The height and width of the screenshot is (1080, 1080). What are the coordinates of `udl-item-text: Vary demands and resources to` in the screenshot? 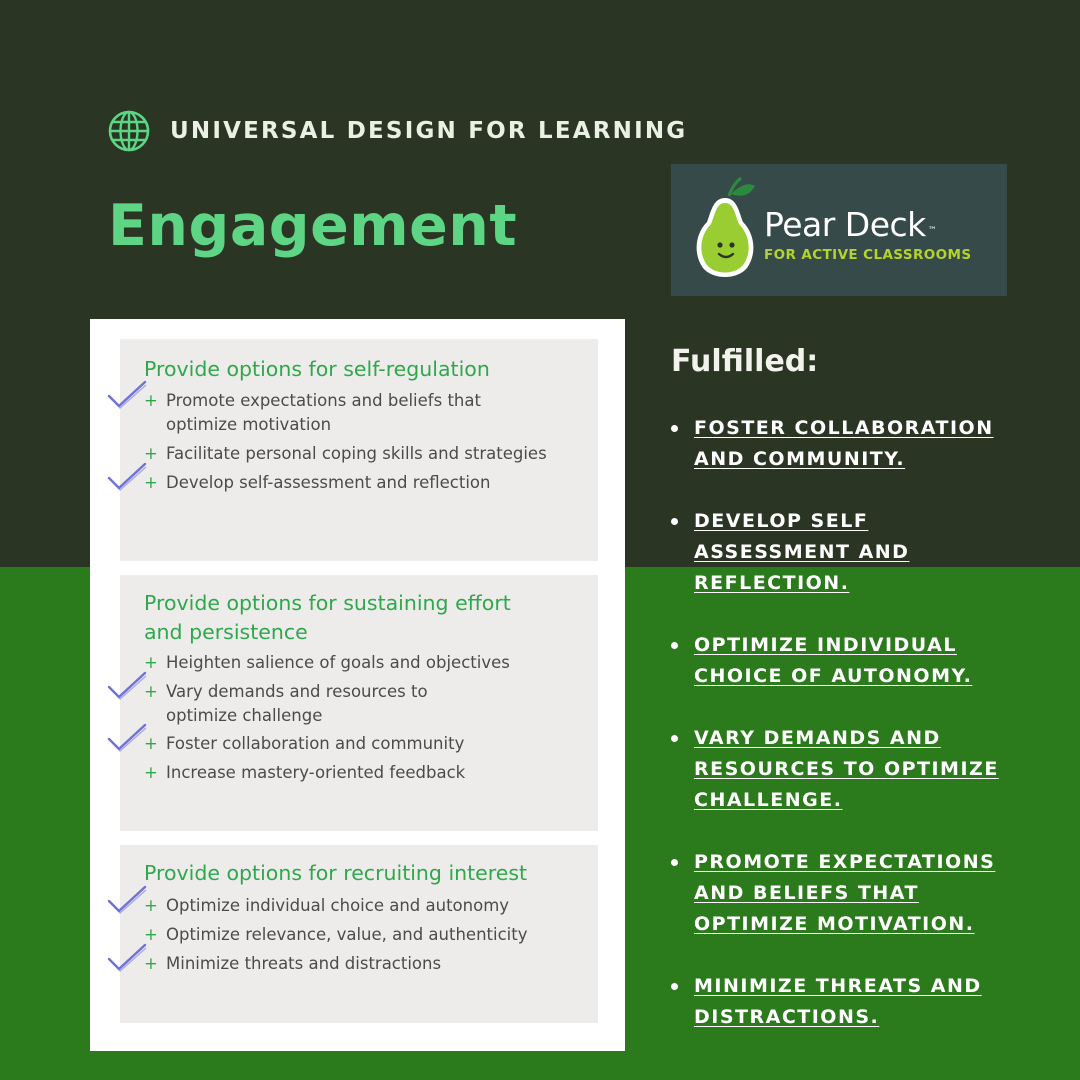 It's located at (297, 691).